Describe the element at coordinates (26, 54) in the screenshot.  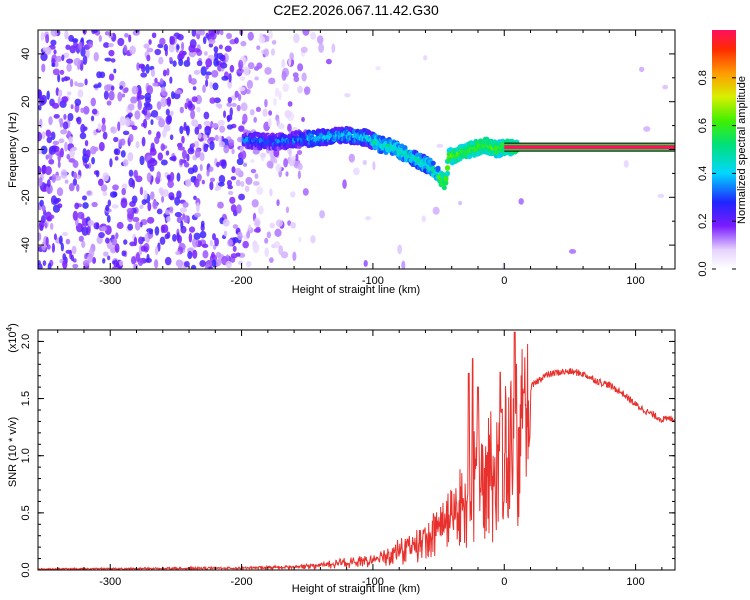
I see `y-tick-label: 40` at that location.